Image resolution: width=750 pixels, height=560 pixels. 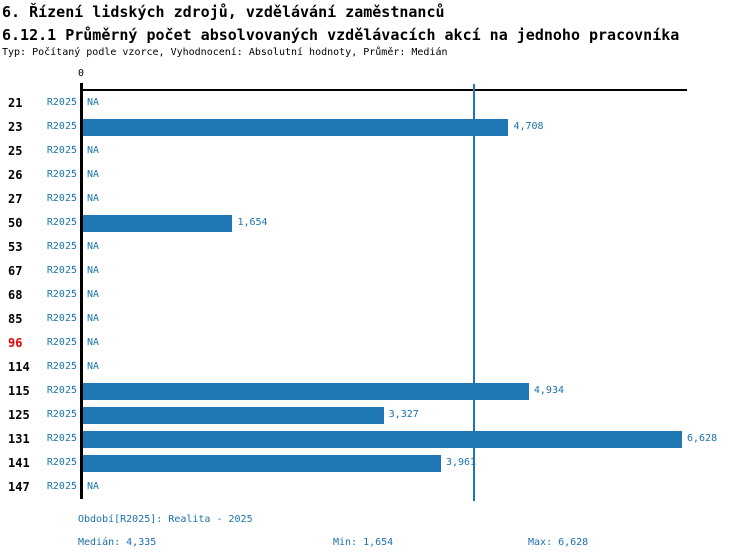 What do you see at coordinates (19, 439) in the screenshot?
I see `row-id-label: 131` at bounding box center [19, 439].